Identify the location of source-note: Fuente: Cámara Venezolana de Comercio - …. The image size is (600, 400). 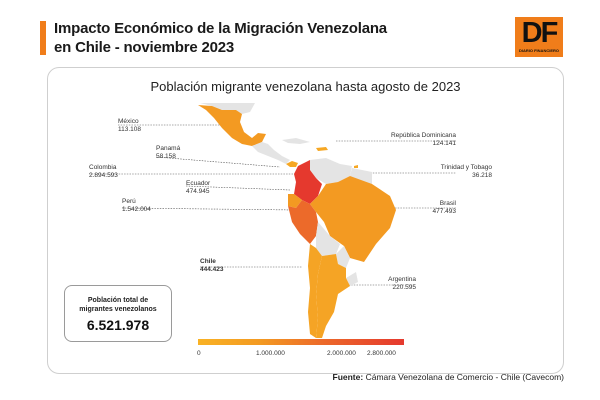
(449, 377).